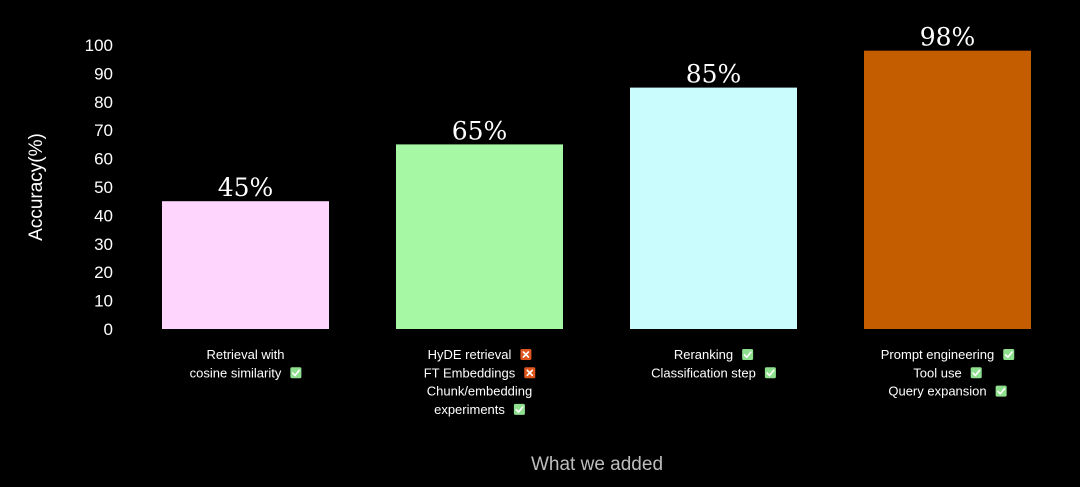 Image resolution: width=1080 pixels, height=487 pixels. Describe the element at coordinates (99, 45) in the screenshot. I see `y-tick-label: 100` at that location.